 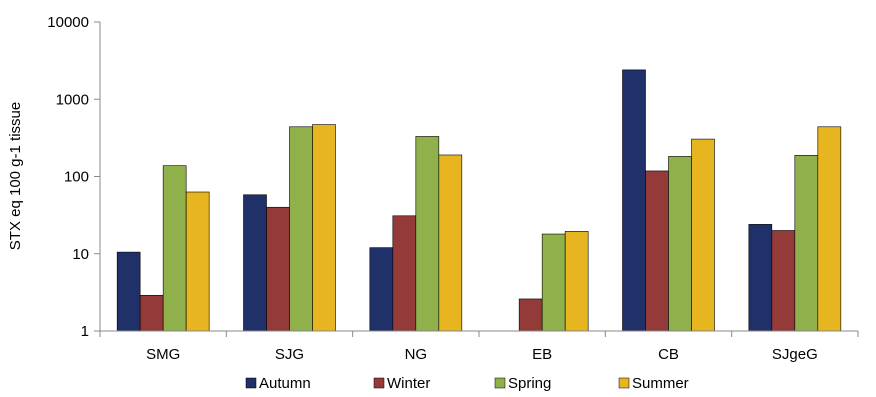 What do you see at coordinates (479, 347) in the screenshot?
I see `x-axis-ticks: SMG SJG NG EB CB SJgeG` at bounding box center [479, 347].